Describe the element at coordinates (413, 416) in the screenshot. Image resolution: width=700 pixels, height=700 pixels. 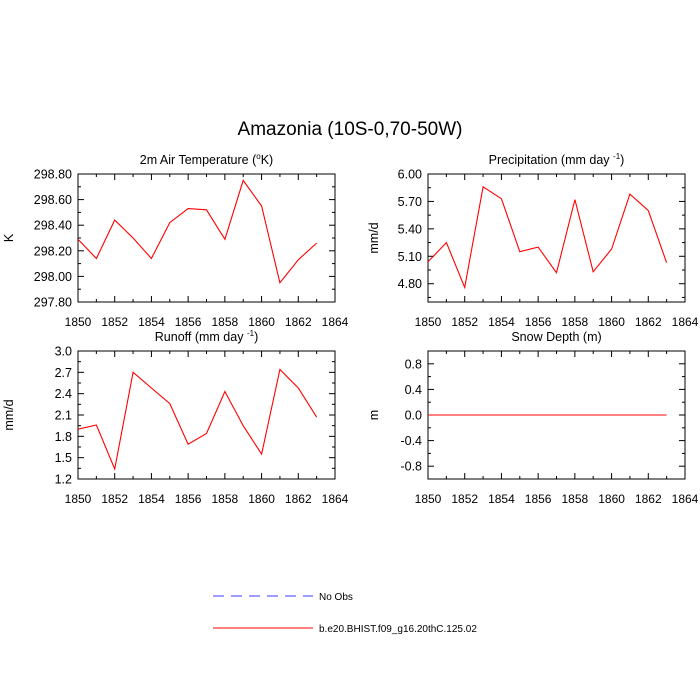
I see `y-tick-label: 0.0` at that location.